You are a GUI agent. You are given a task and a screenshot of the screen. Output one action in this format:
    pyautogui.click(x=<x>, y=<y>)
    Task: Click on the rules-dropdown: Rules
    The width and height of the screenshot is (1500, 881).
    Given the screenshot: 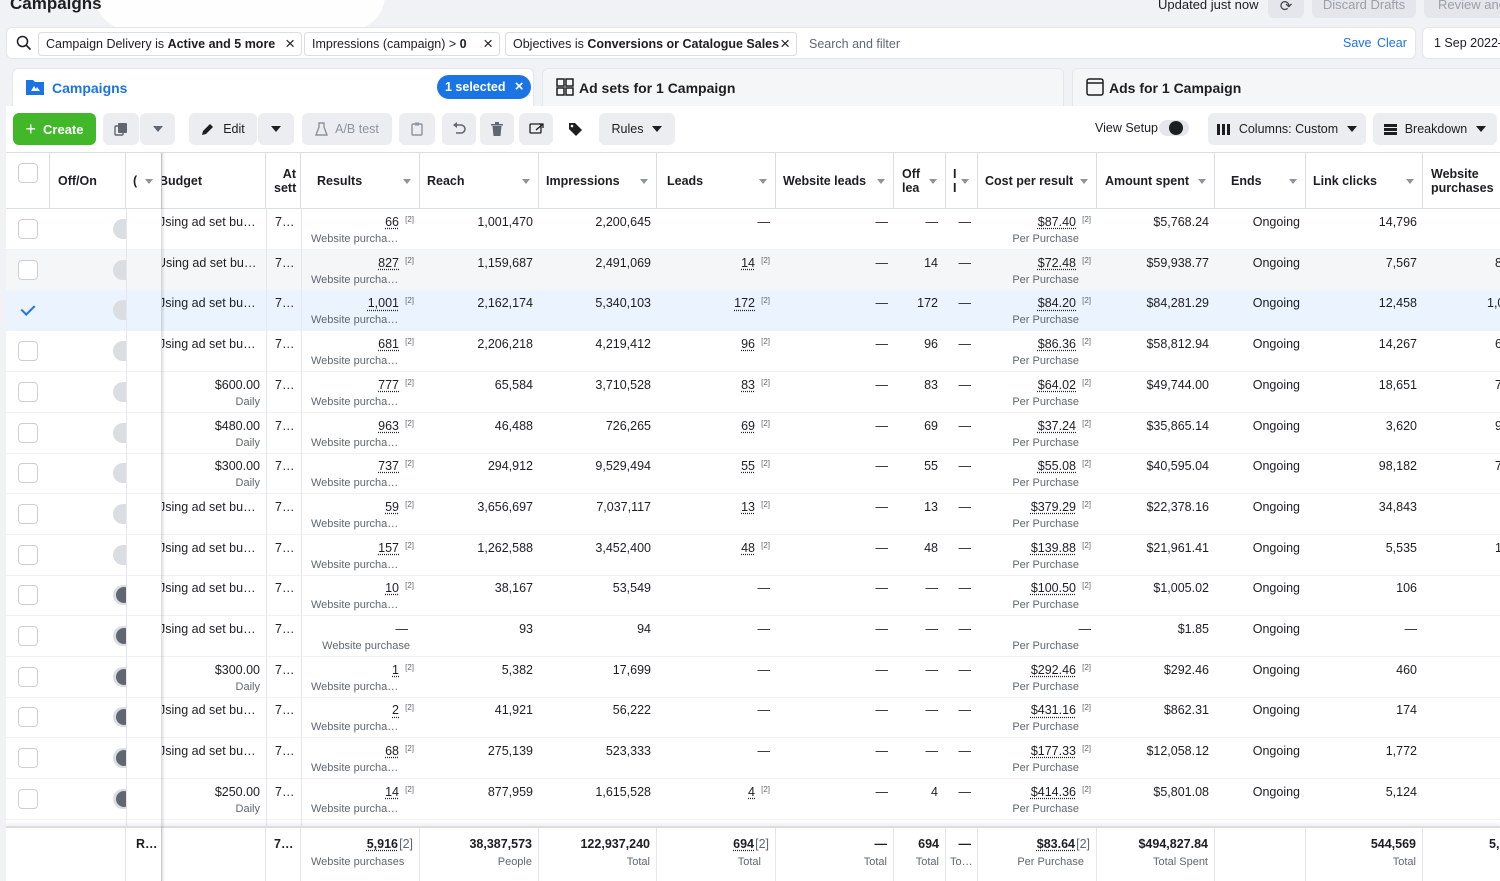 What is the action you would take?
    pyautogui.click(x=637, y=129)
    